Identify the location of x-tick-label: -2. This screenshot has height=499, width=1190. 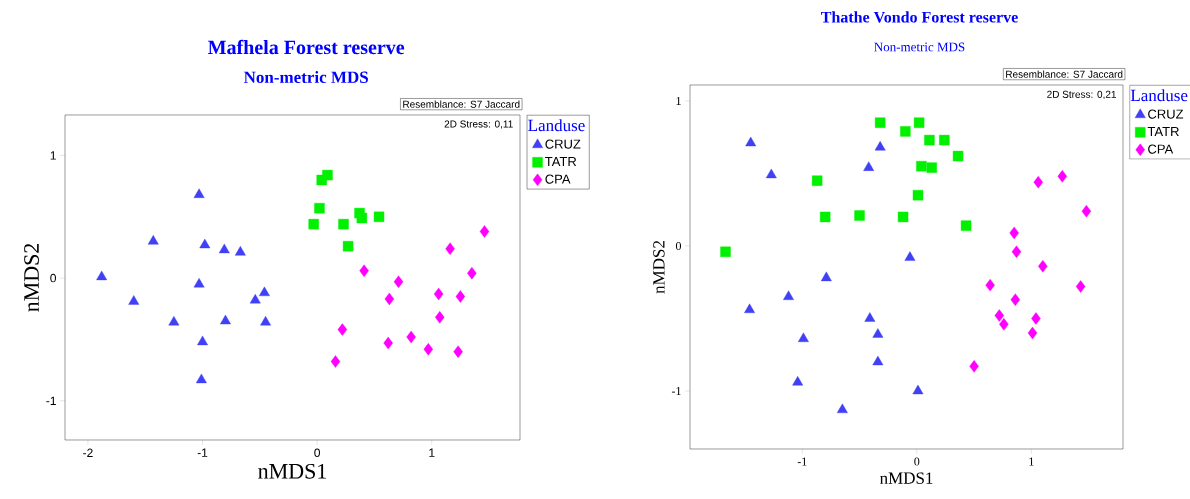
(88, 452).